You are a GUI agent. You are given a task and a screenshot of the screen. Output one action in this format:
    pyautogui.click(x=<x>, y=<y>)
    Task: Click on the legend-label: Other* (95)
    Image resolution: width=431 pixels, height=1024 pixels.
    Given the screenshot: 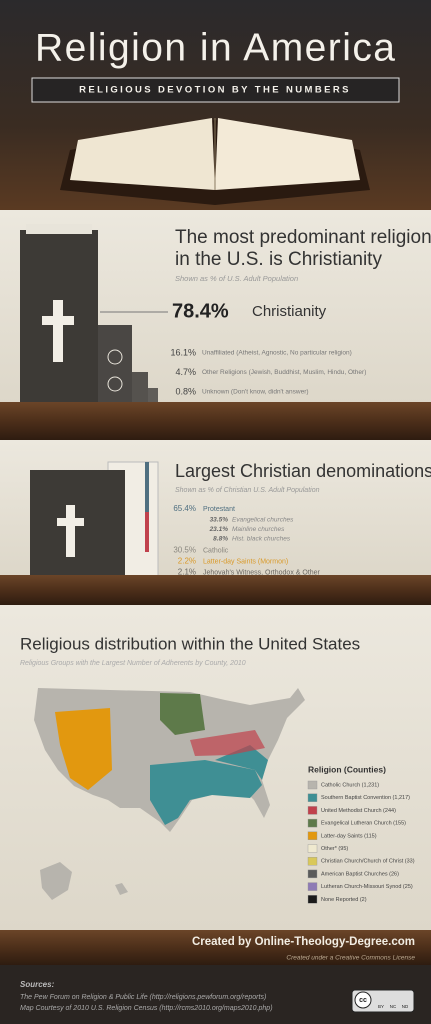 What is the action you would take?
    pyautogui.click(x=334, y=849)
    